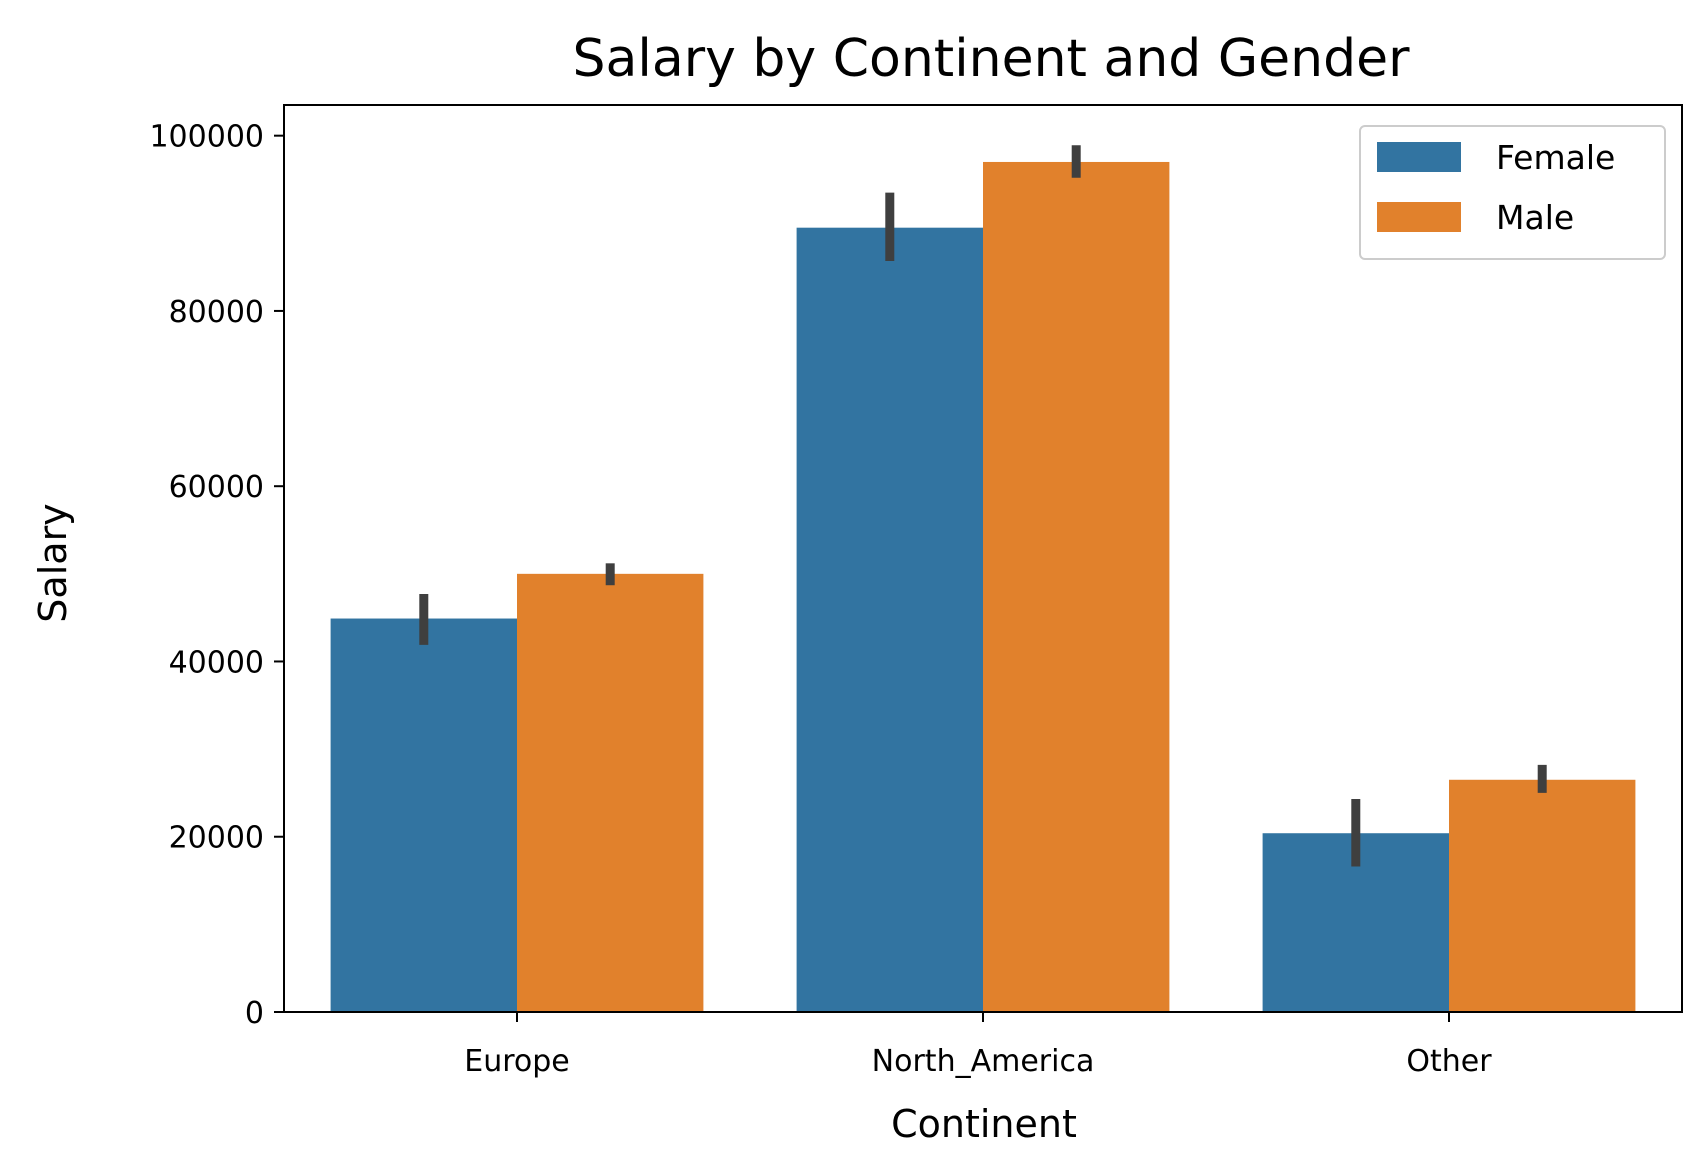  I want to click on legend-label-female: Female, so click(1555, 157).